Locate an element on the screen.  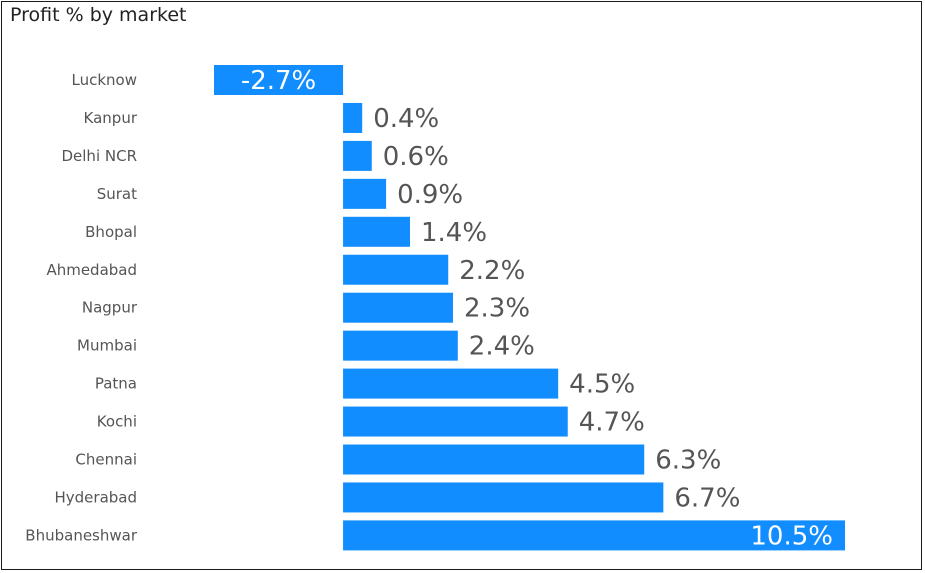
data-label: 2.4% is located at coordinates (502, 347).